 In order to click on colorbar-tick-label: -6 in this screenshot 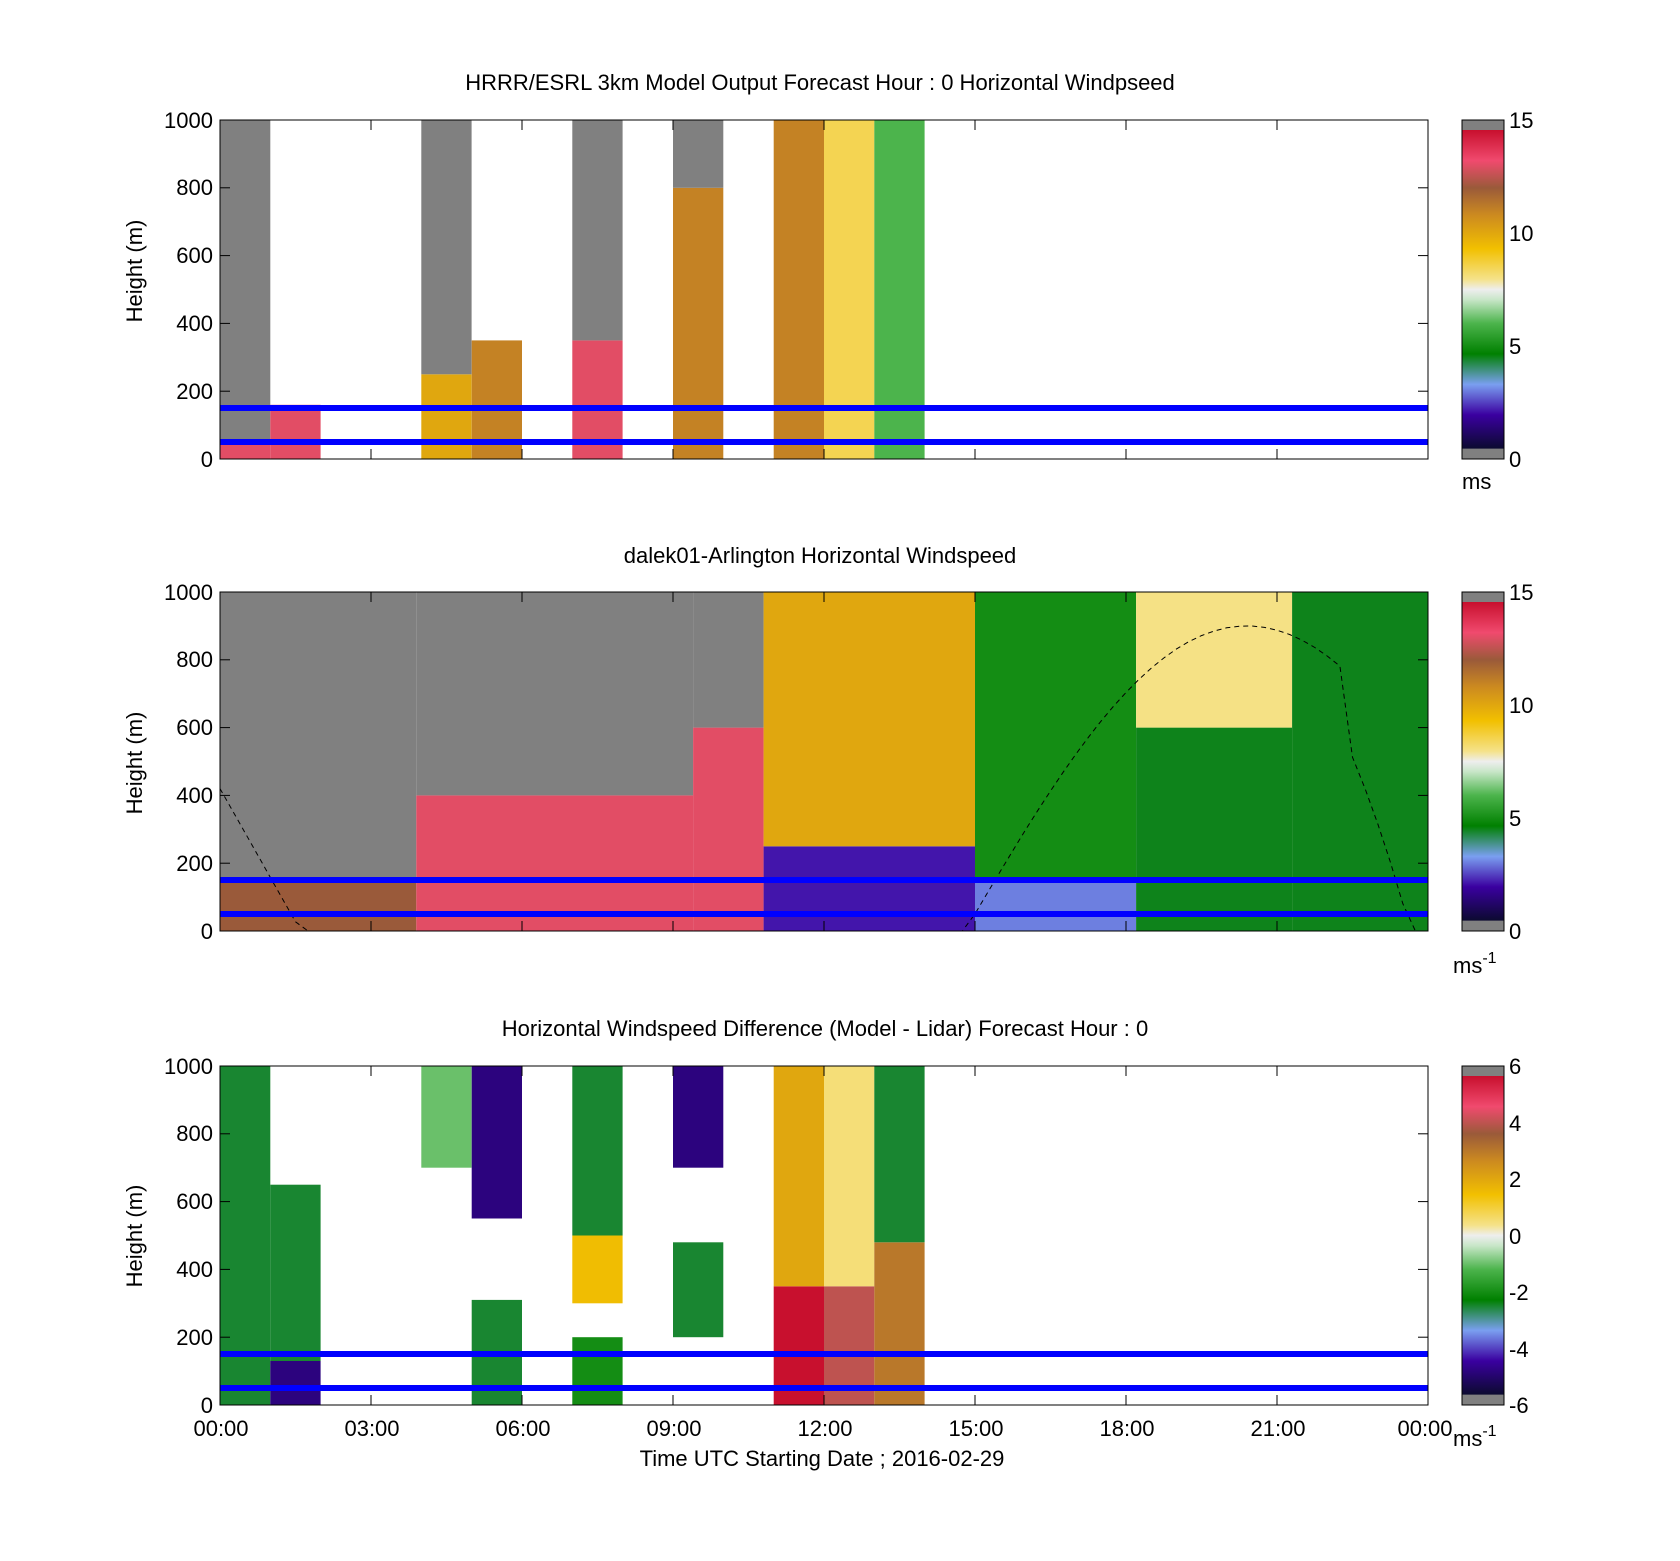, I will do `click(1519, 1405)`.